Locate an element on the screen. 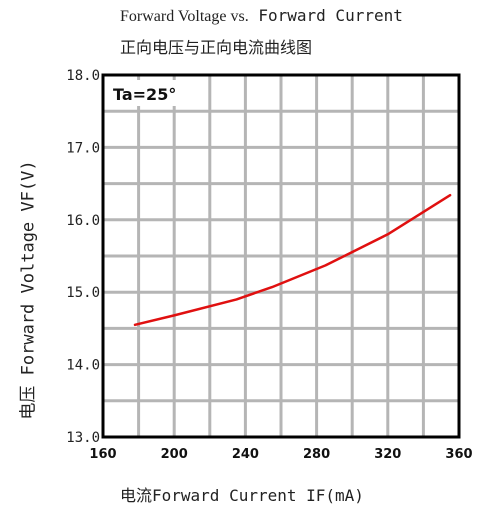 This screenshot has height=509, width=488. chart-title-line-1-mono: Forward Current is located at coordinates (325, 15).